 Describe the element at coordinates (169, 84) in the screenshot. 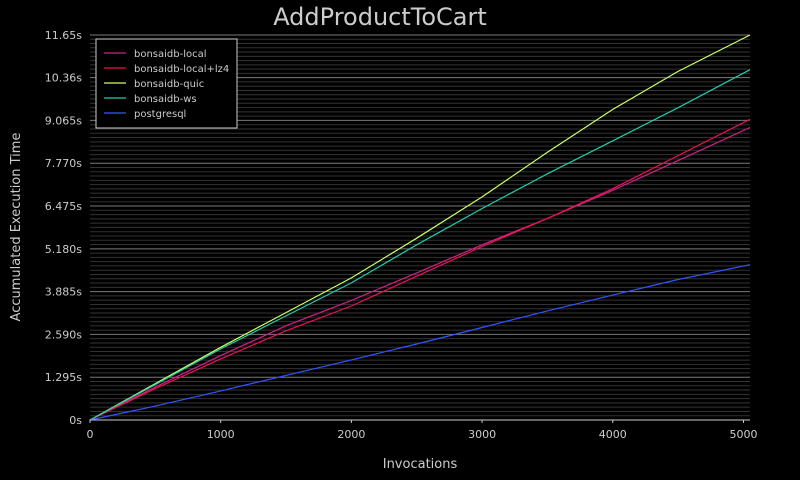

I see `legend-label: bonsaidb-quic` at that location.